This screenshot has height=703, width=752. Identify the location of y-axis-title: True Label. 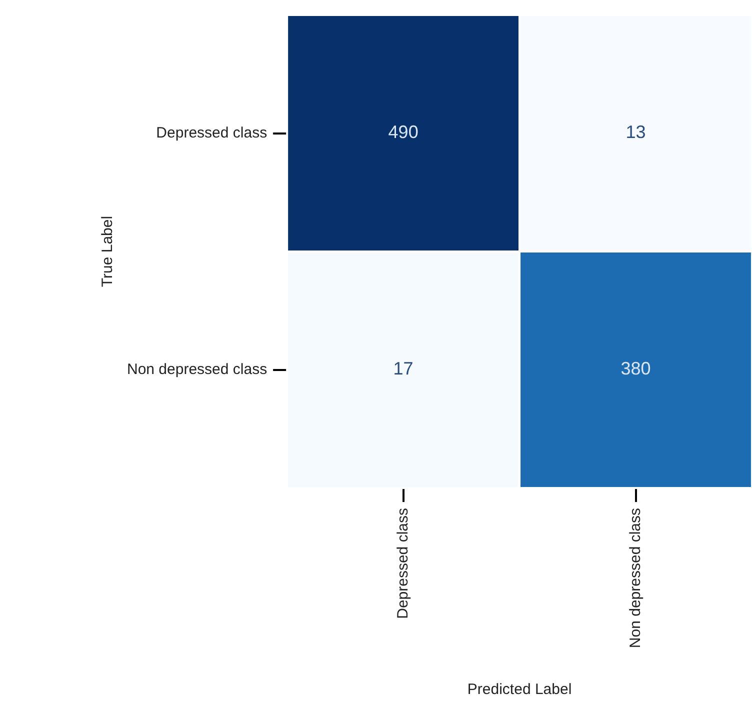
(107, 252).